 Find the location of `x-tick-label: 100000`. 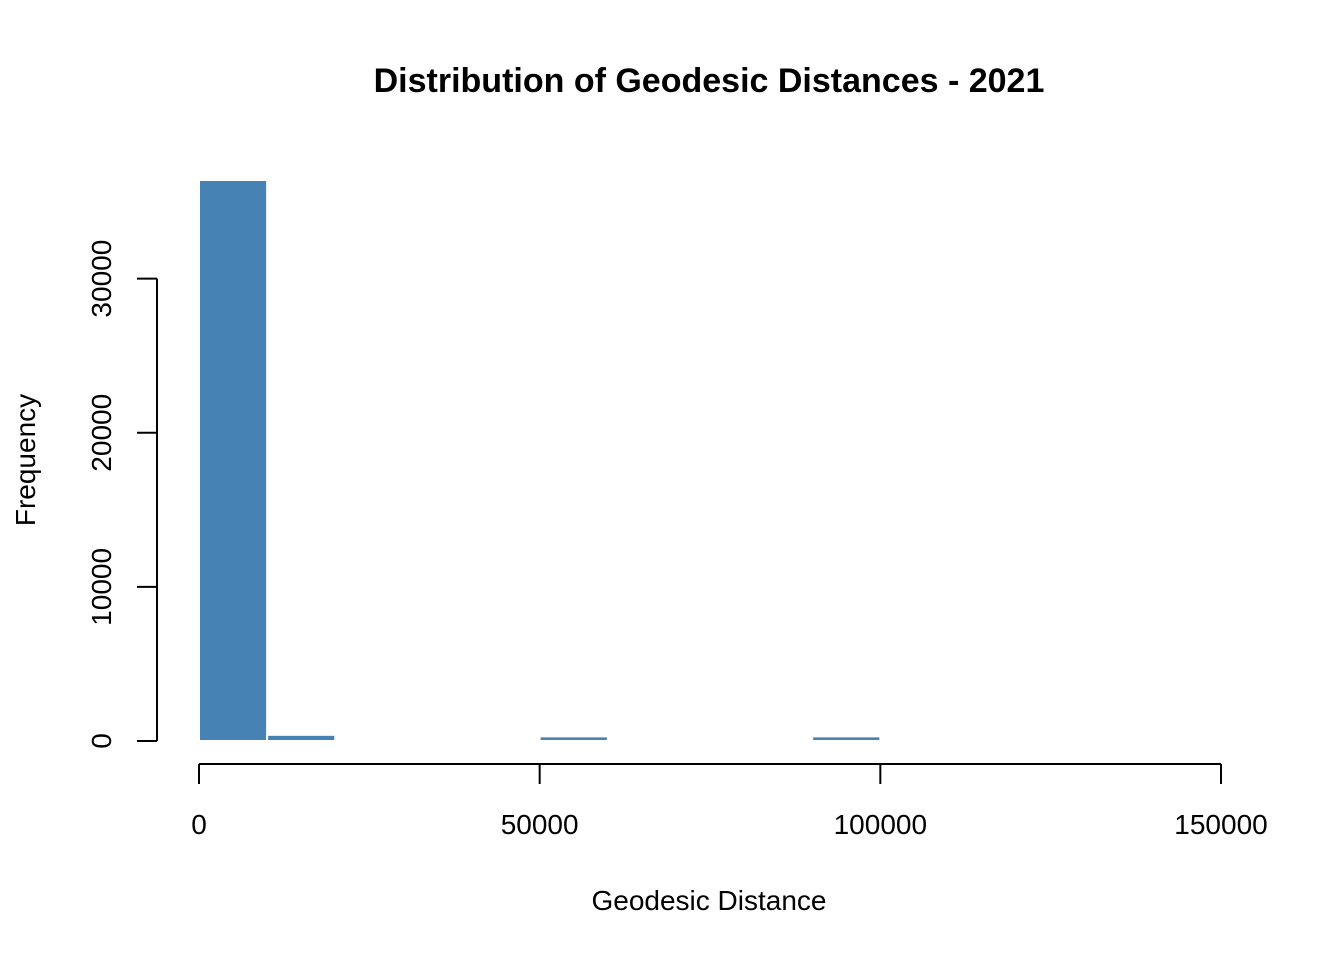

x-tick-label: 100000 is located at coordinates (880, 824).